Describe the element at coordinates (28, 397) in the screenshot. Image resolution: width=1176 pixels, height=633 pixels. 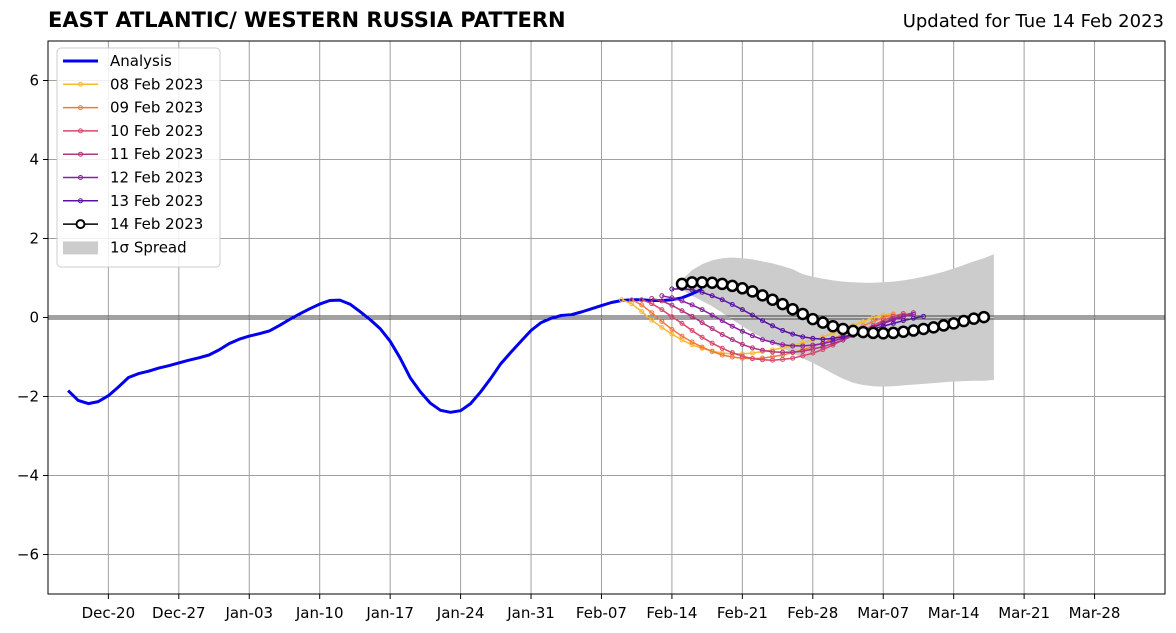
I see `y-tick-label: −2` at that location.